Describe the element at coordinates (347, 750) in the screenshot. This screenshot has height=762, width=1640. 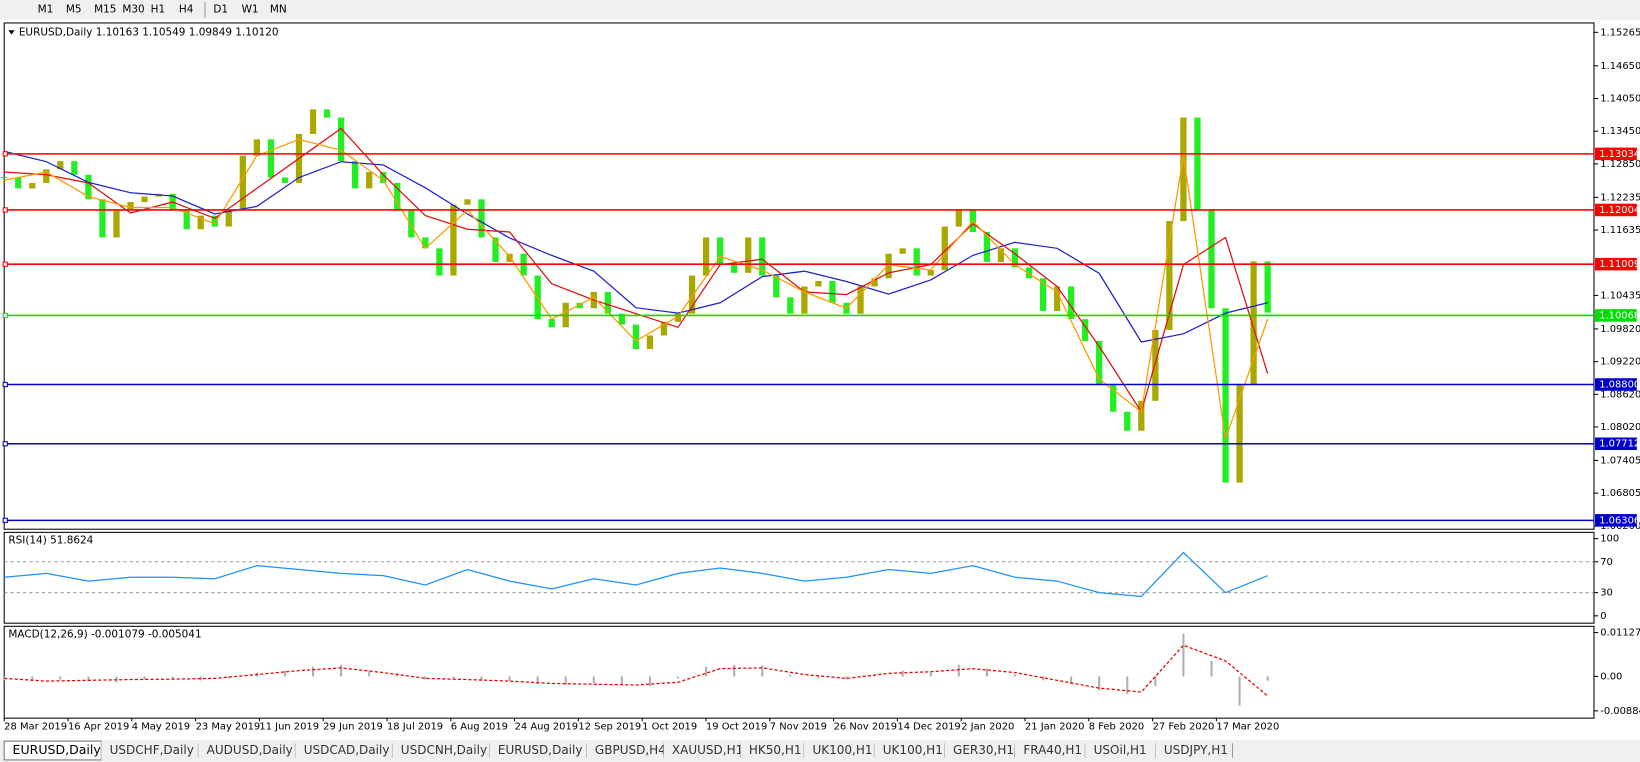
I see `tab-label: USDCAD,Daily` at that location.